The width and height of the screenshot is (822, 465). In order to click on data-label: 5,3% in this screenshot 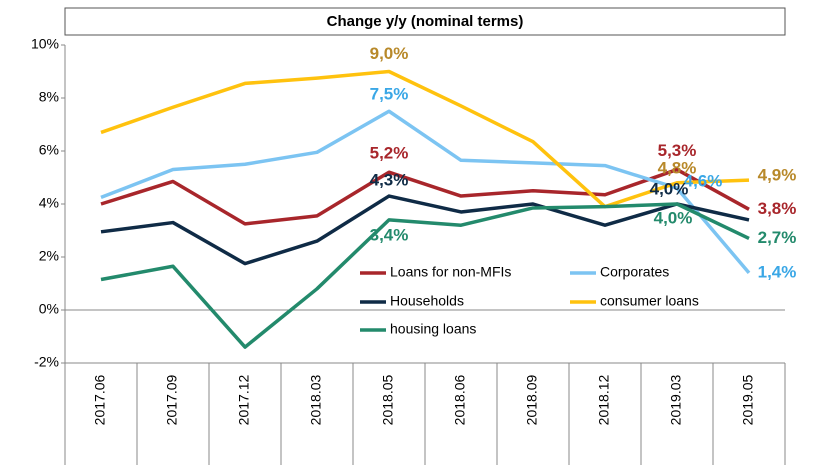, I will do `click(677, 150)`.